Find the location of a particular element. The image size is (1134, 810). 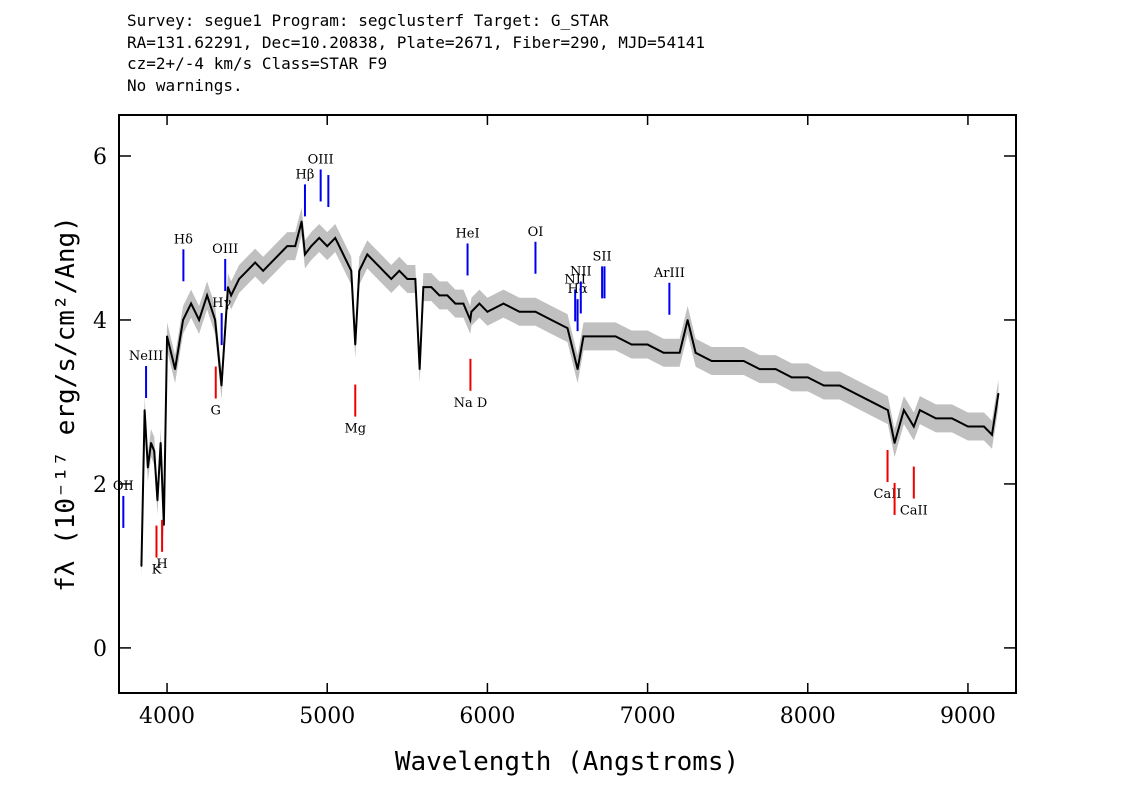

spectral-line-label: OI is located at coordinates (536, 232).